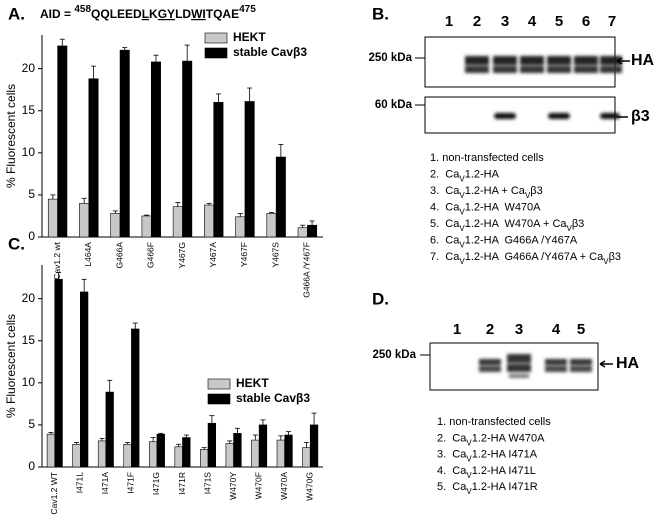  I want to click on legend-item: 4. CaV1.2-HA I471L, so click(486, 472).